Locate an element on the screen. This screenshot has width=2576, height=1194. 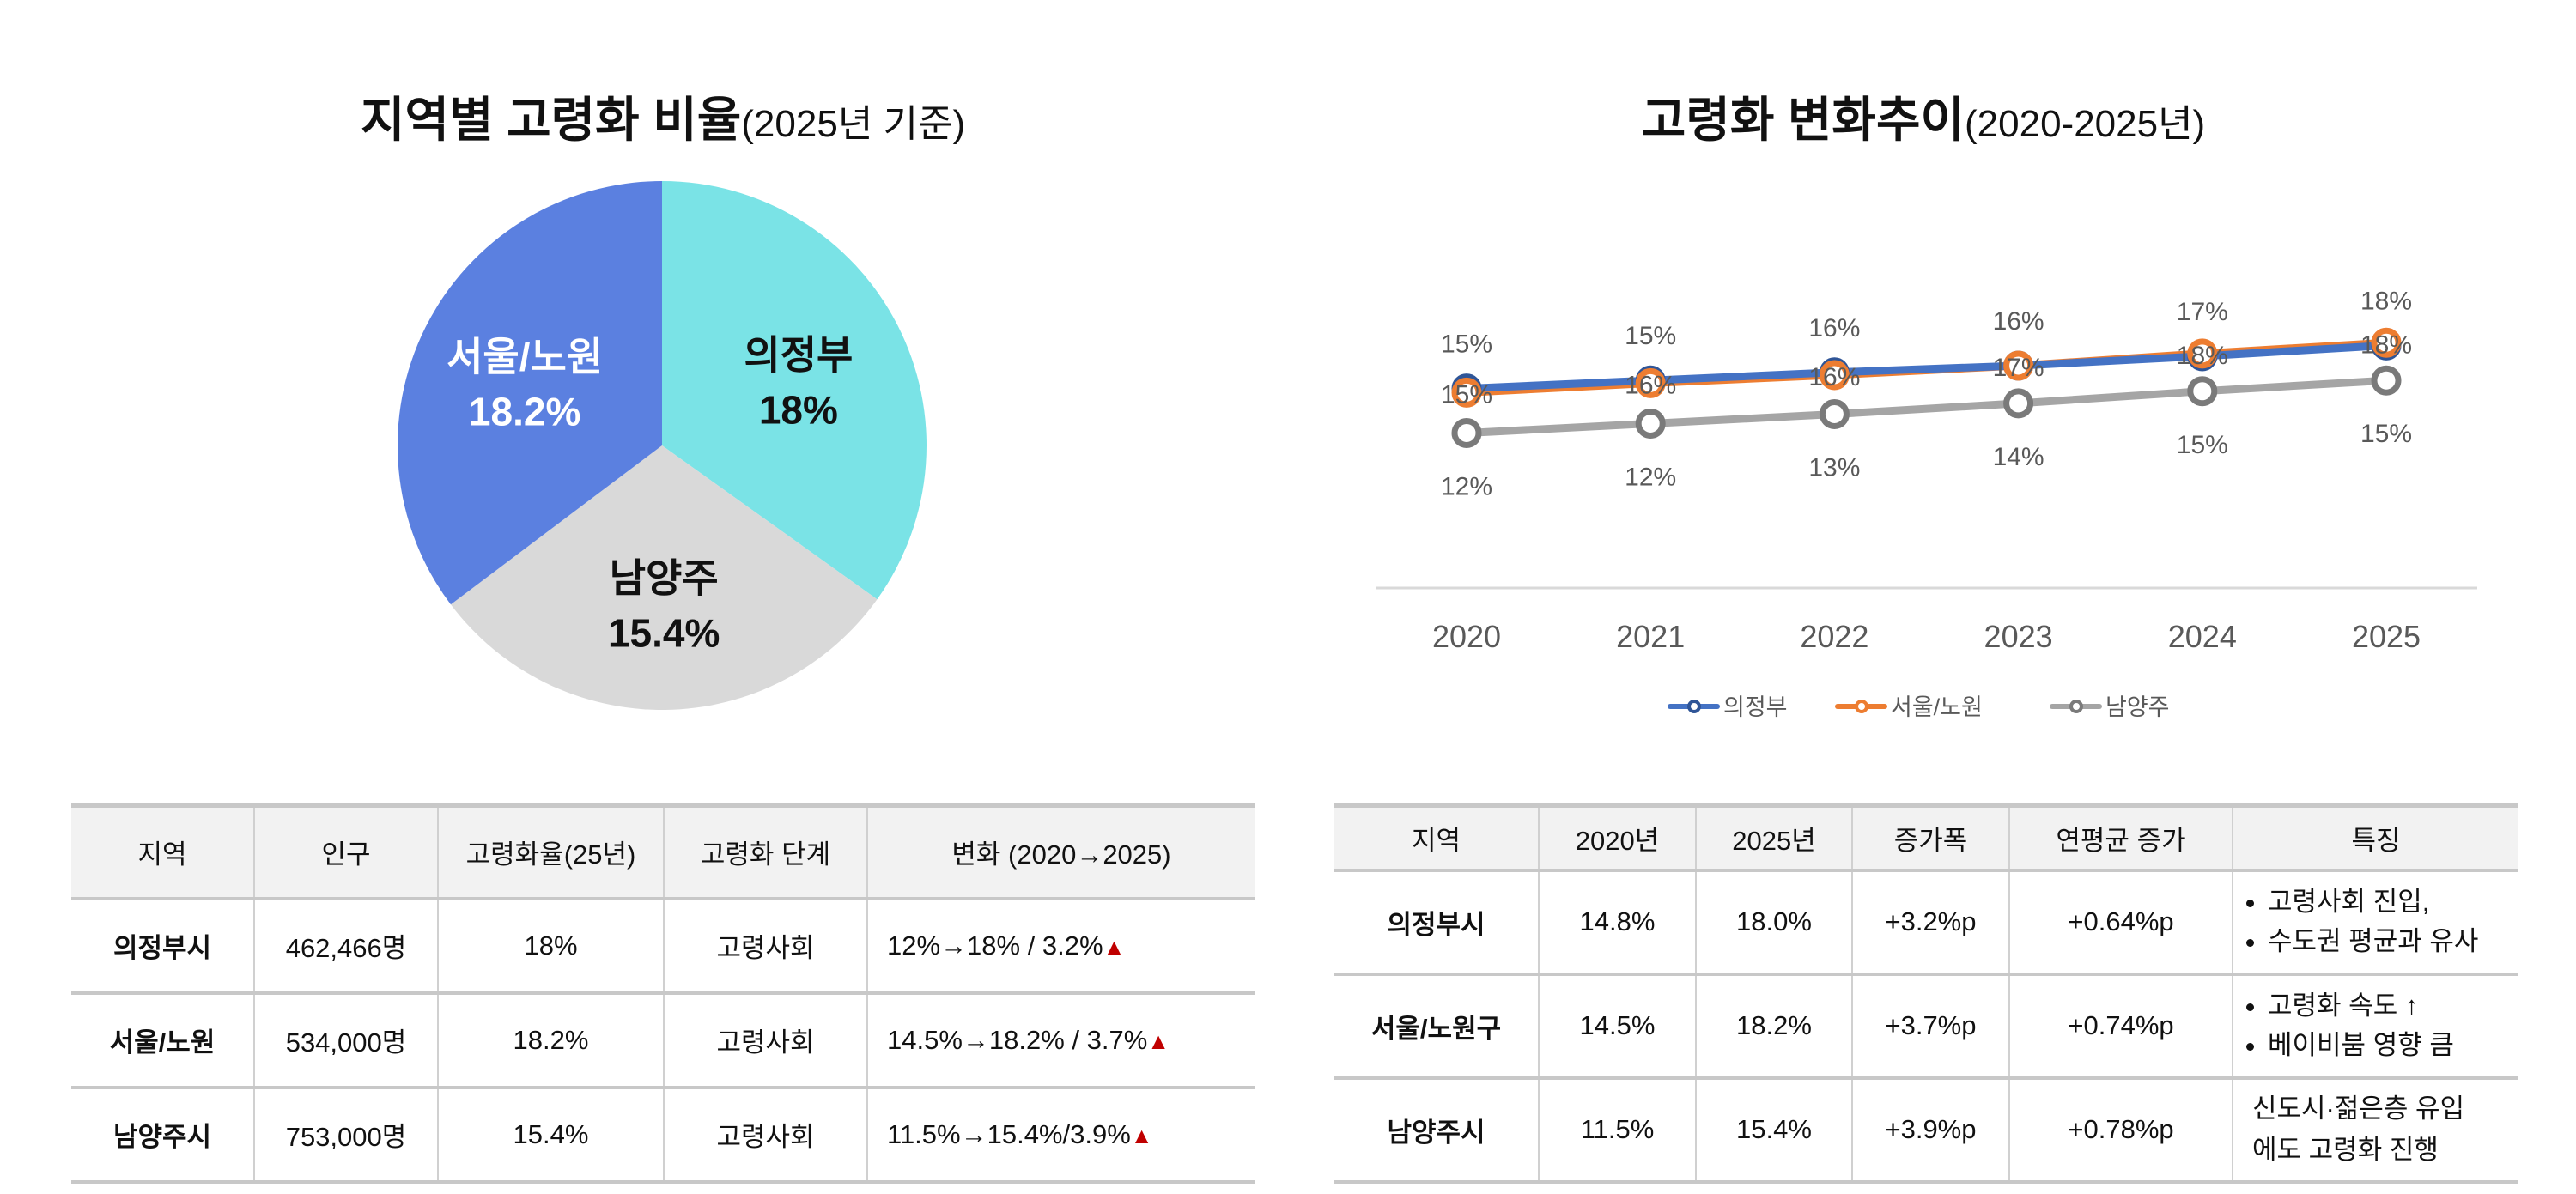
cell-population: 534,000명 is located at coordinates (346, 1040).